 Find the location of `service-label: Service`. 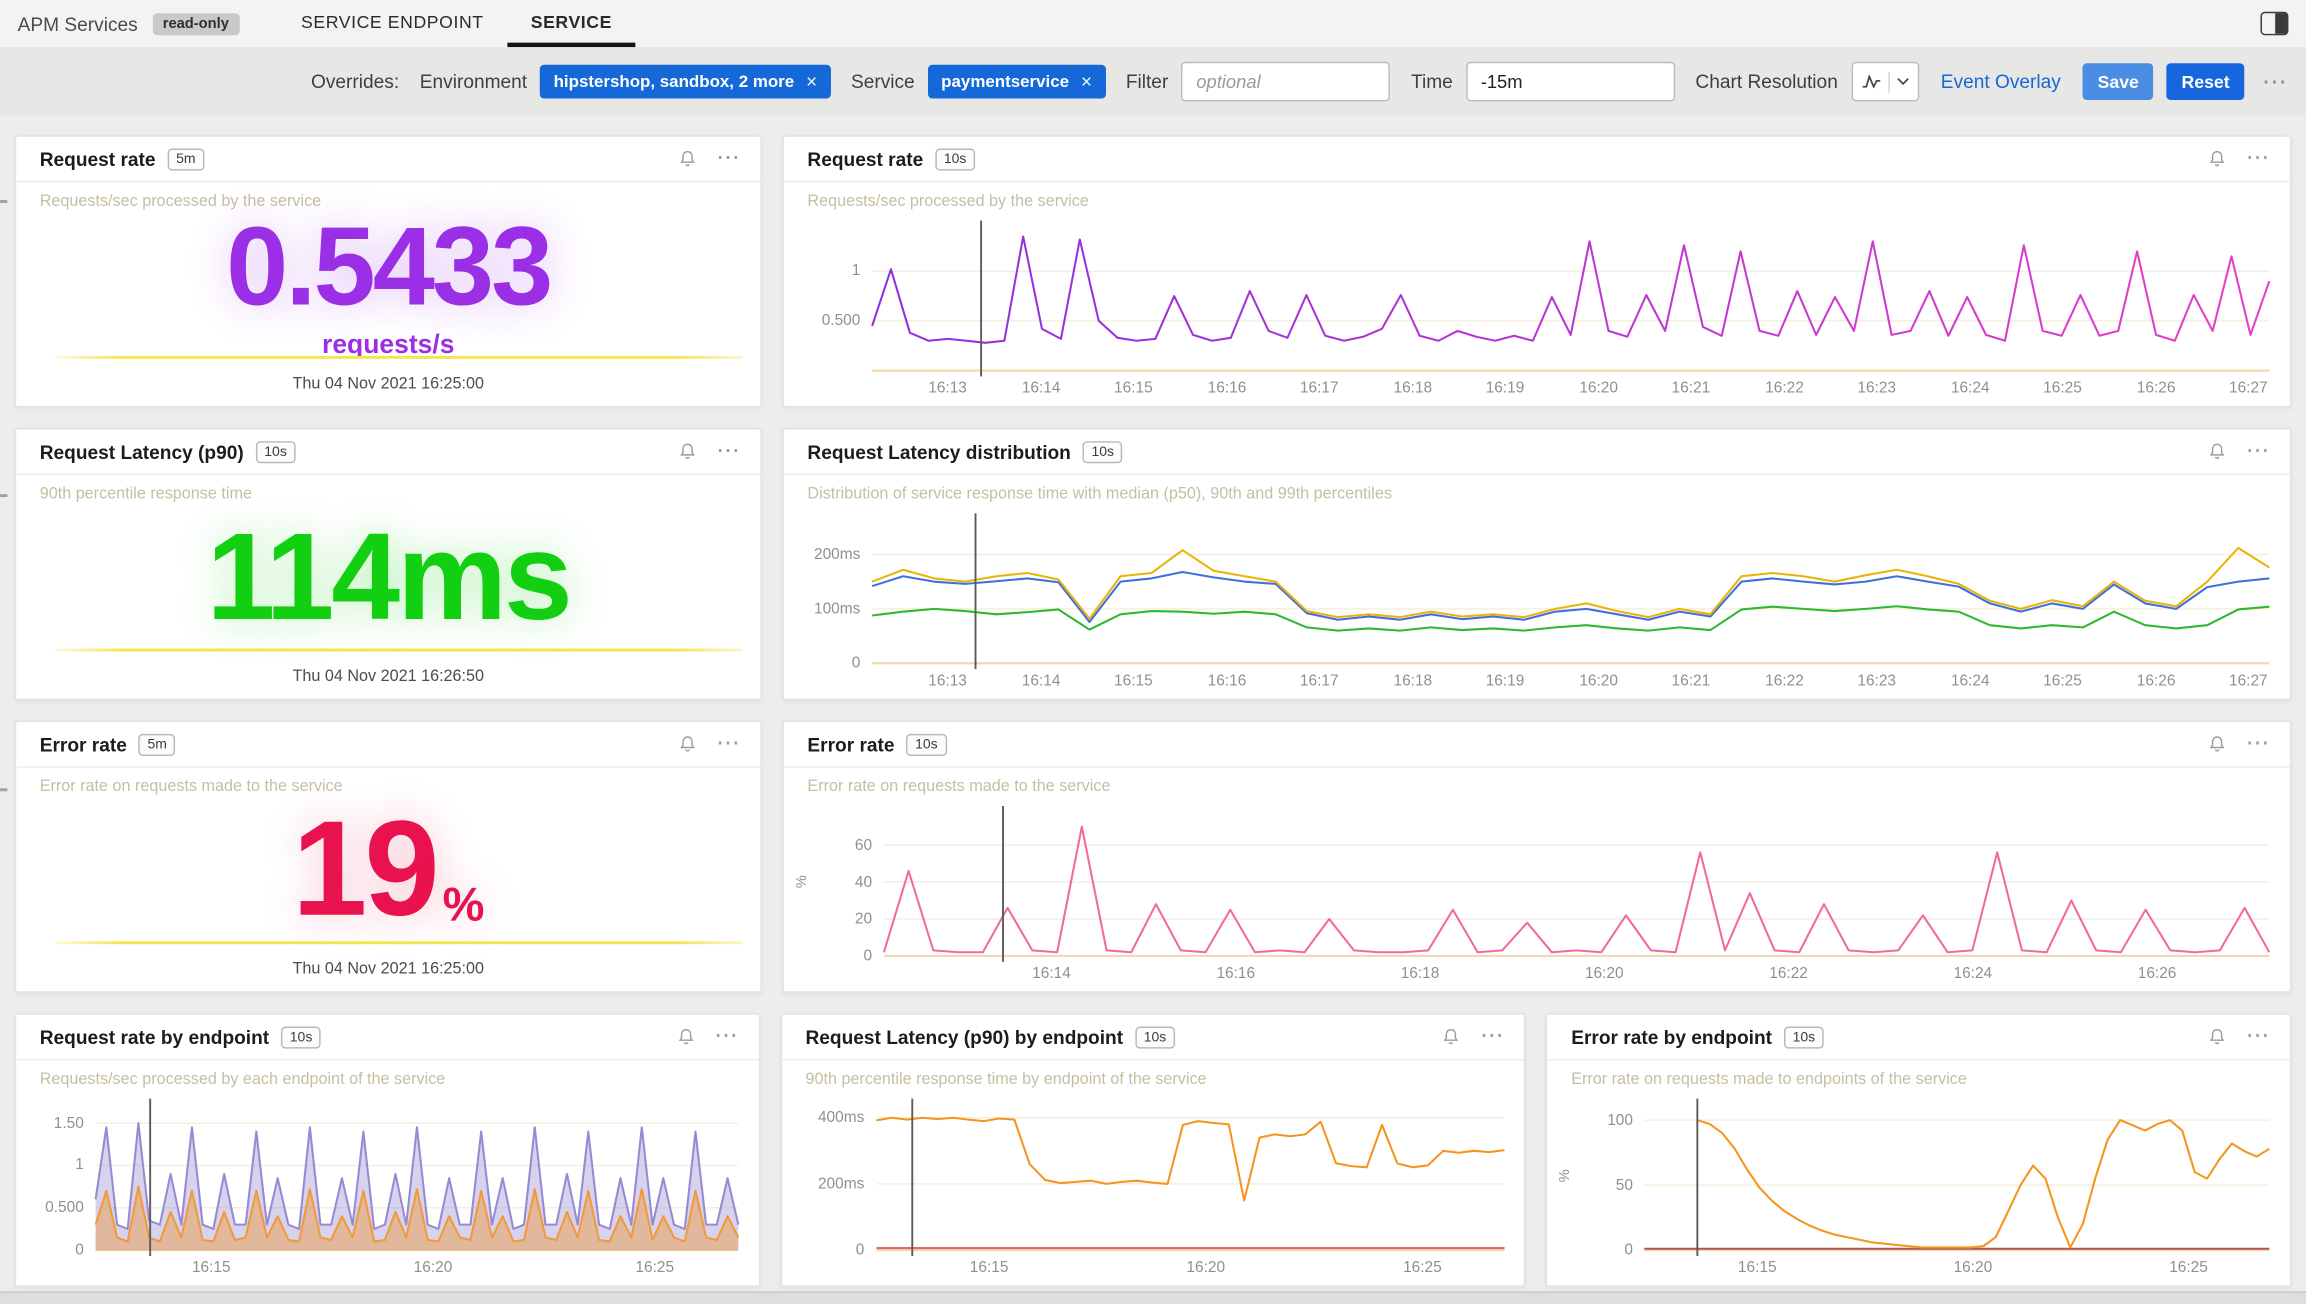

service-label: Service is located at coordinates (882, 81).